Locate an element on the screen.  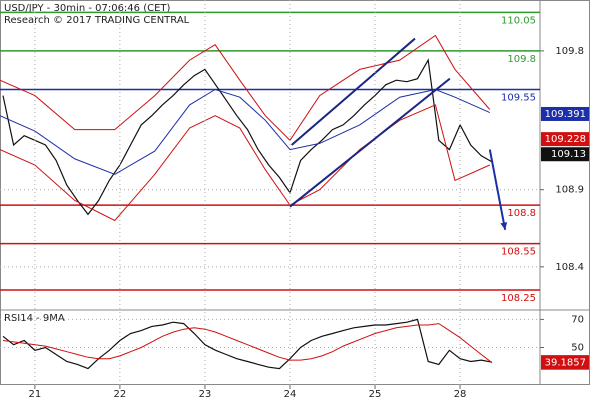
price-label: 109.391 is located at coordinates (565, 114).